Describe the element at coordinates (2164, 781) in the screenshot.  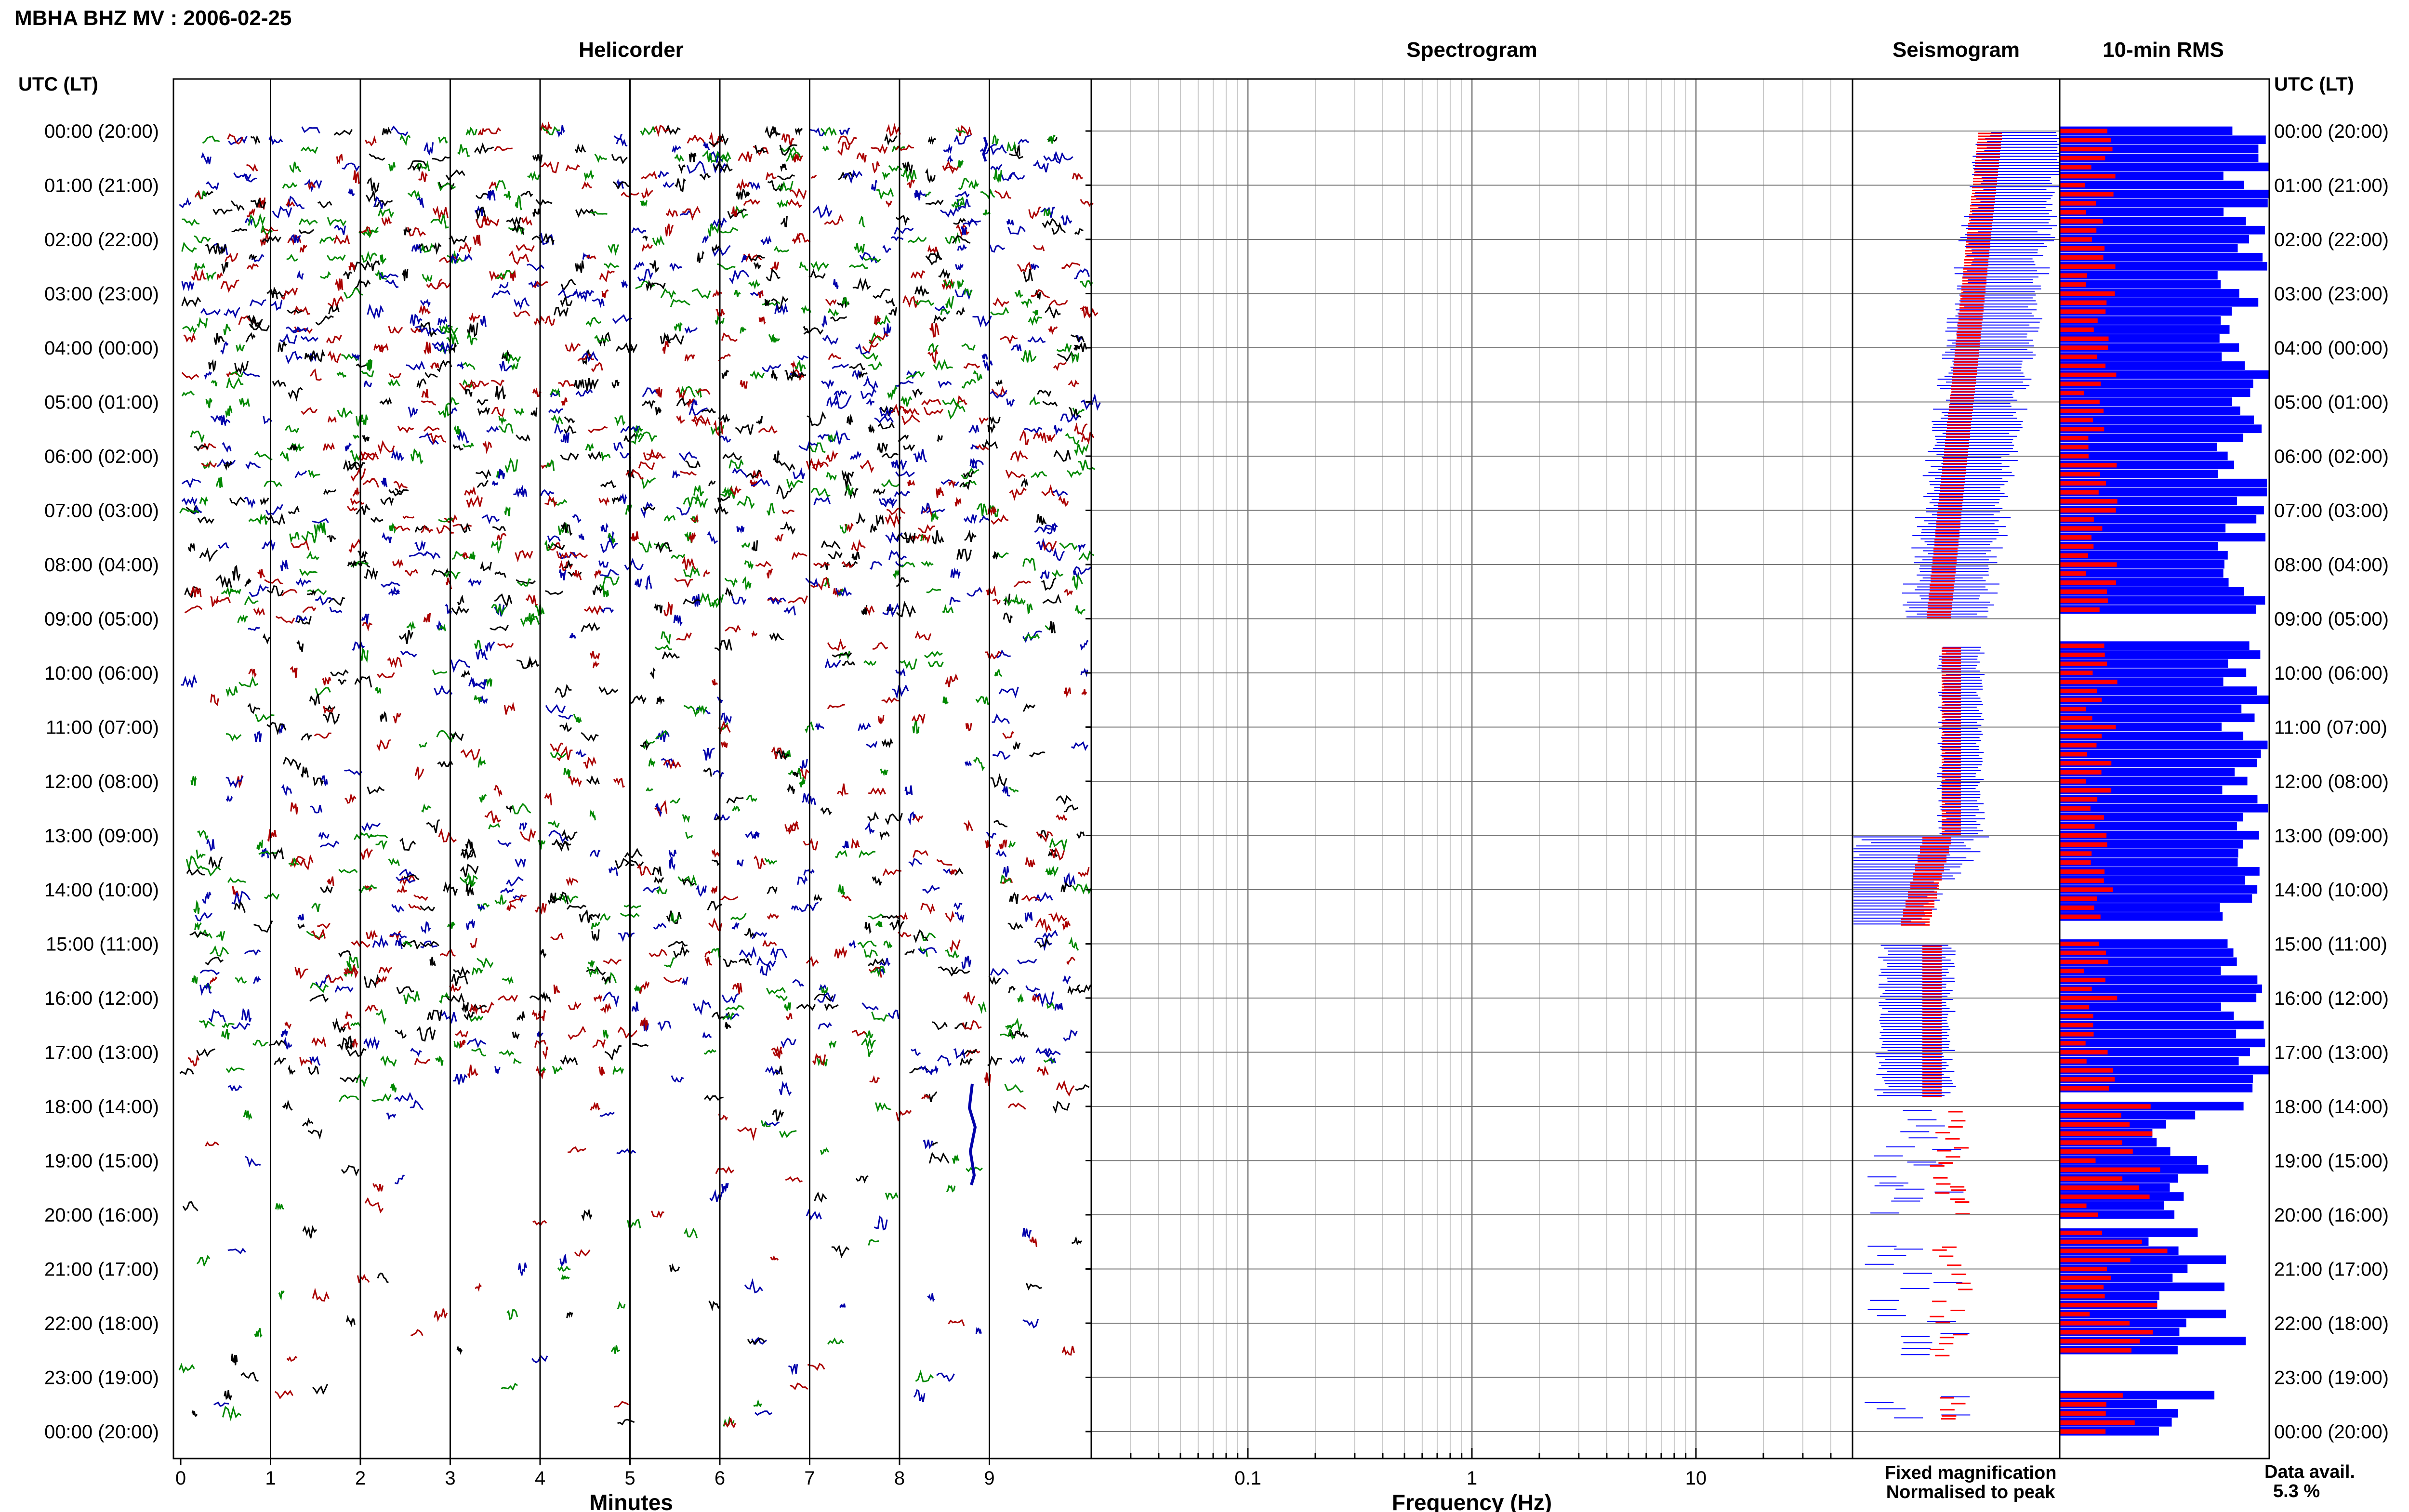
I see `rms-bars` at that location.